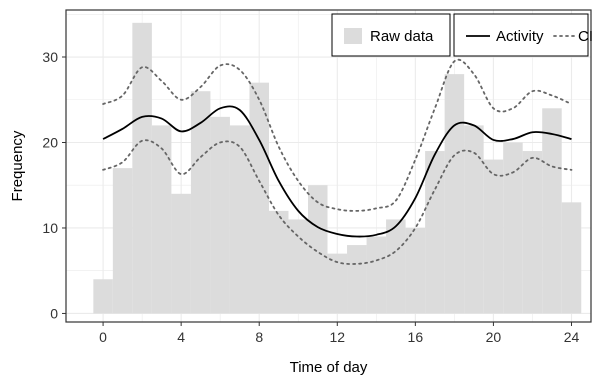 The width and height of the screenshot is (609, 378). I want to click on legend-label-raw-data: Raw data, so click(402, 36).